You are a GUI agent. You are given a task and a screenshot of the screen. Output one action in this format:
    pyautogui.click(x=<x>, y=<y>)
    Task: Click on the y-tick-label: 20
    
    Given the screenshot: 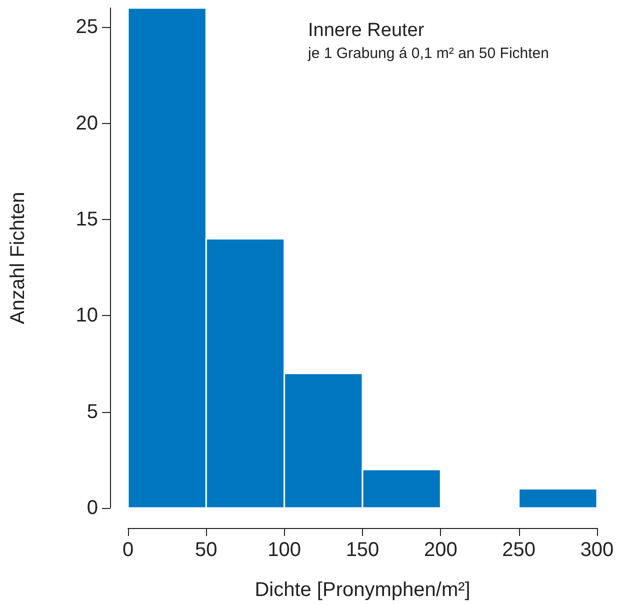 What is the action you would take?
    pyautogui.click(x=87, y=123)
    